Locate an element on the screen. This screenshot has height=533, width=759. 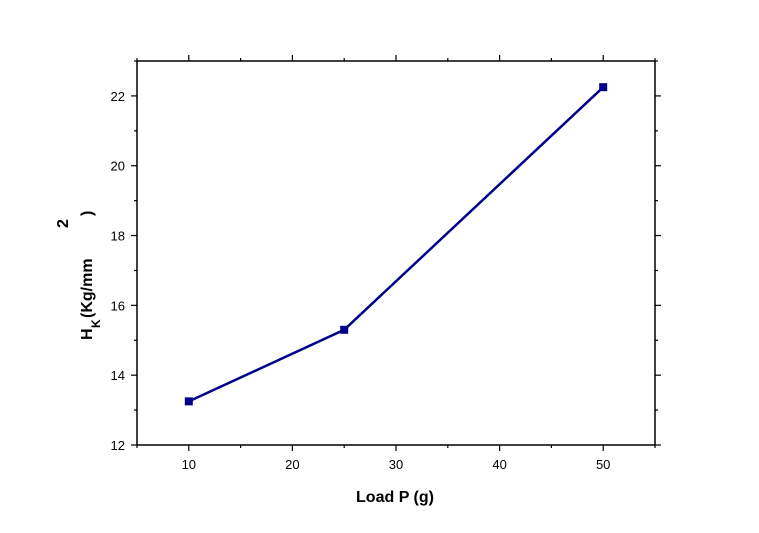
x-axis-label: Load P (g) is located at coordinates (395, 497).